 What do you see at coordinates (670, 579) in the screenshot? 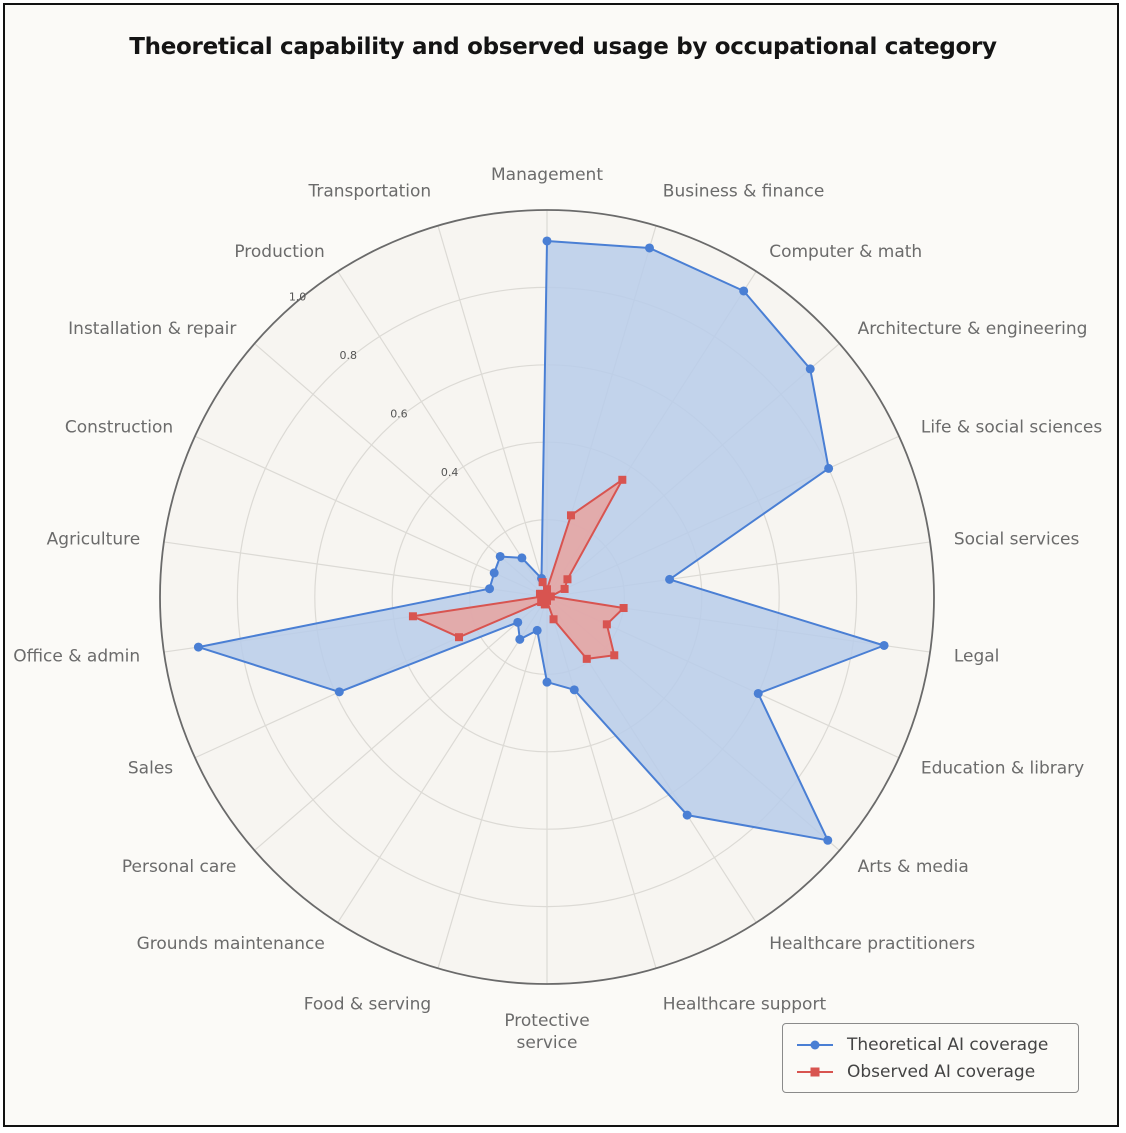
I see `theoretical-point-social-services` at bounding box center [670, 579].